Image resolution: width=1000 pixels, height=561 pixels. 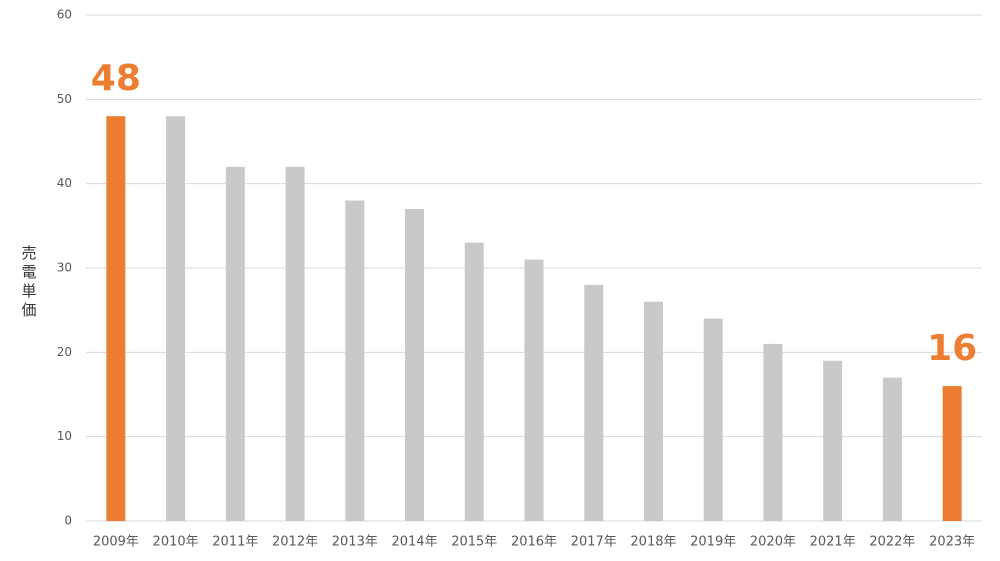 I want to click on y-tick-label: 10, so click(x=64, y=436).